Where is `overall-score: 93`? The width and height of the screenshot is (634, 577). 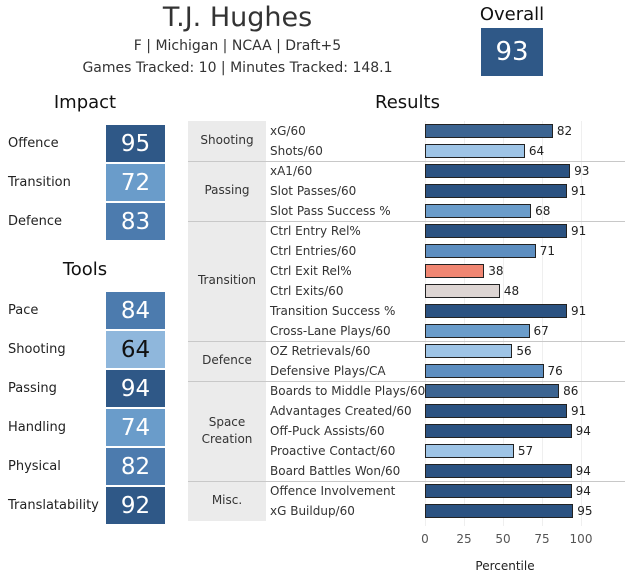 overall-score: 93 is located at coordinates (512, 52).